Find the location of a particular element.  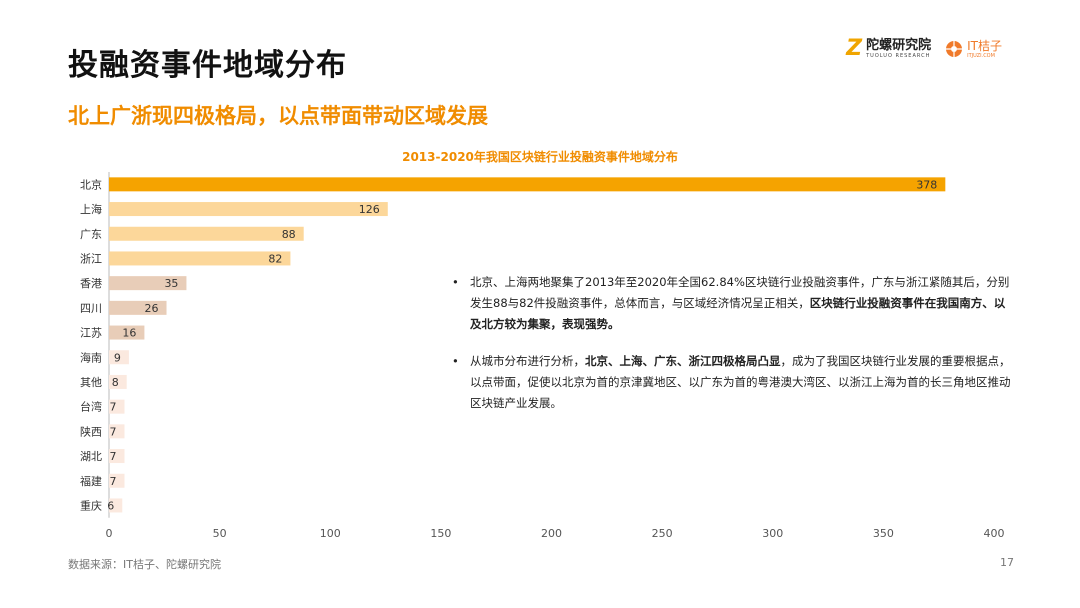

x-tick-label: 150 is located at coordinates (440, 533).